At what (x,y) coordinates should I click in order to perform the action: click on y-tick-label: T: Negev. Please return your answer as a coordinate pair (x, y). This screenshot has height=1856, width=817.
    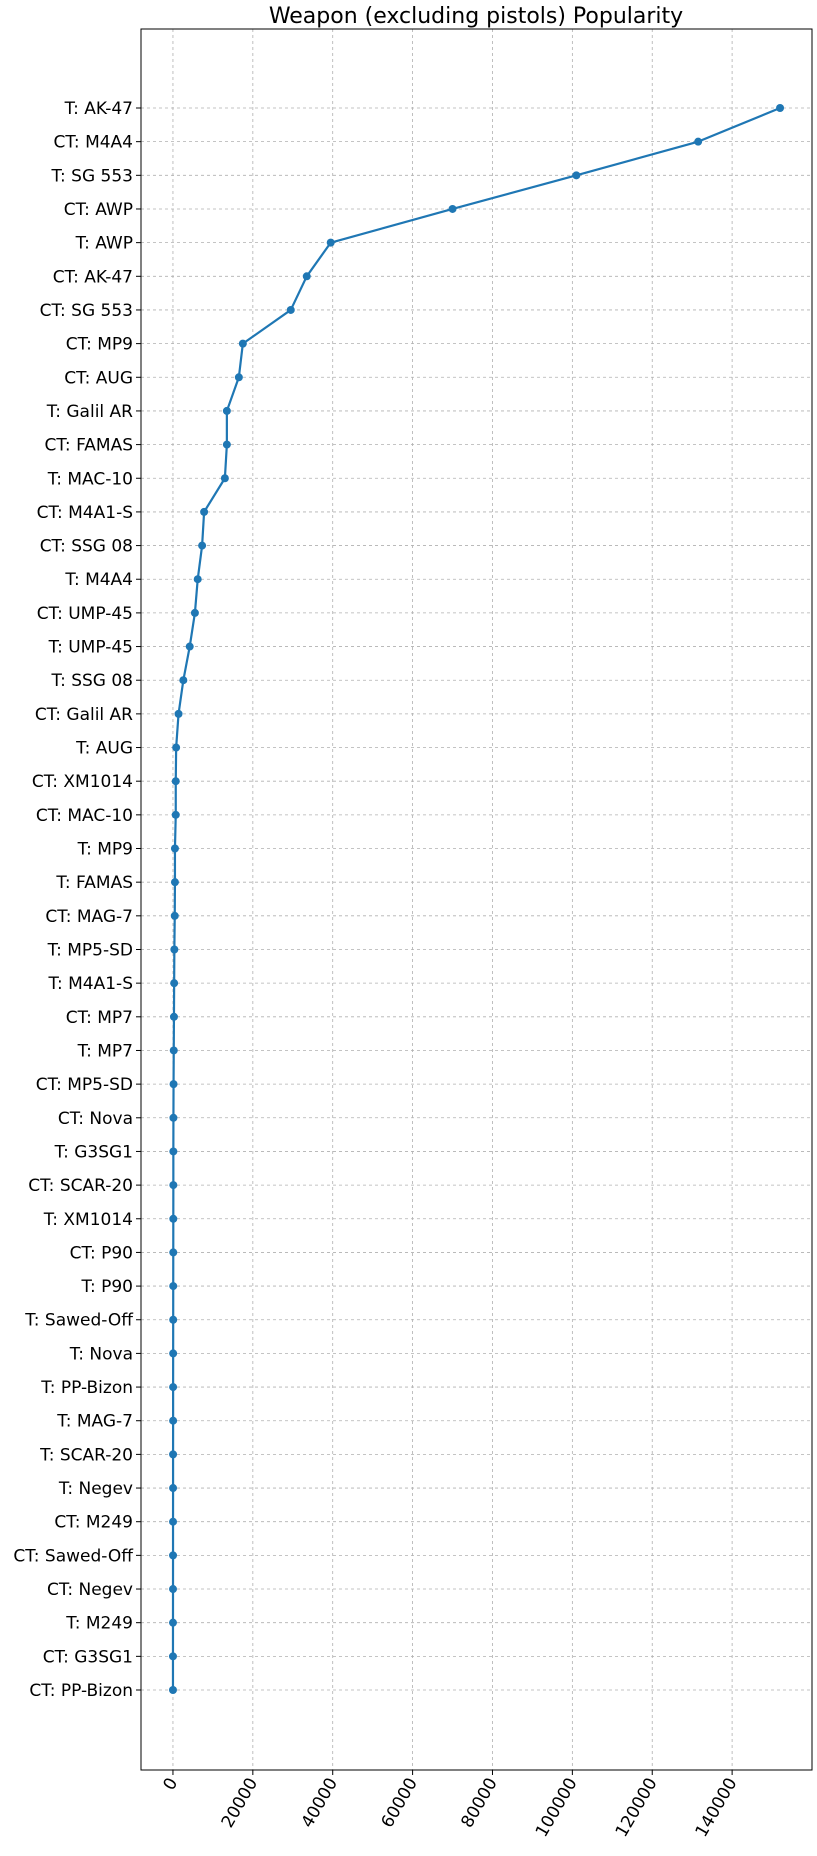
    Looking at the image, I should click on (95, 1489).